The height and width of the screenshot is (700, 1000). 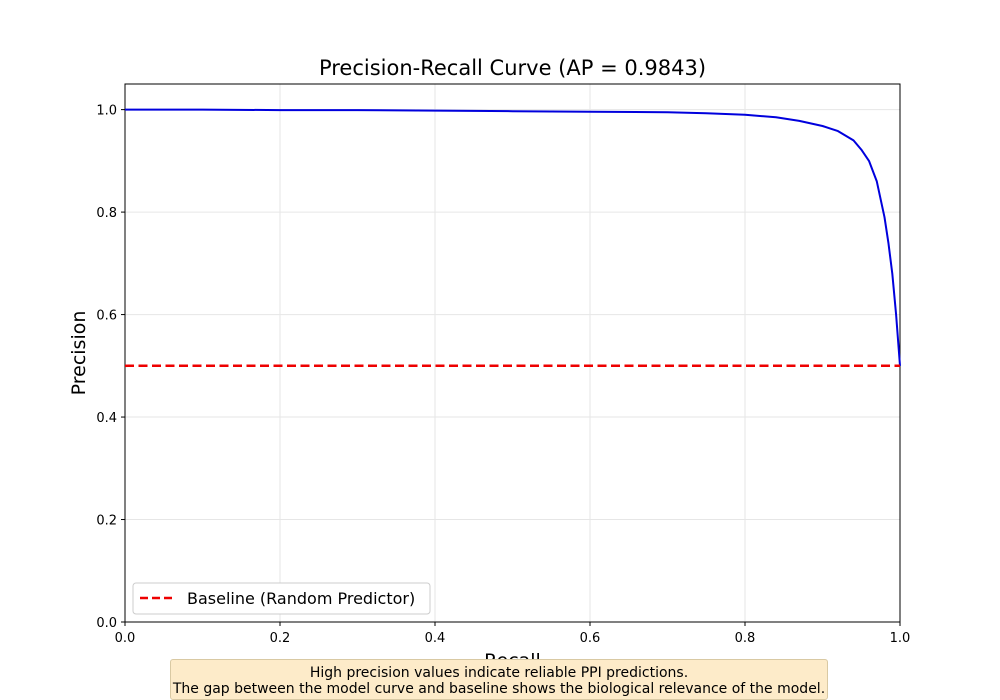 I want to click on x-tick-label: 1.0, so click(x=900, y=638).